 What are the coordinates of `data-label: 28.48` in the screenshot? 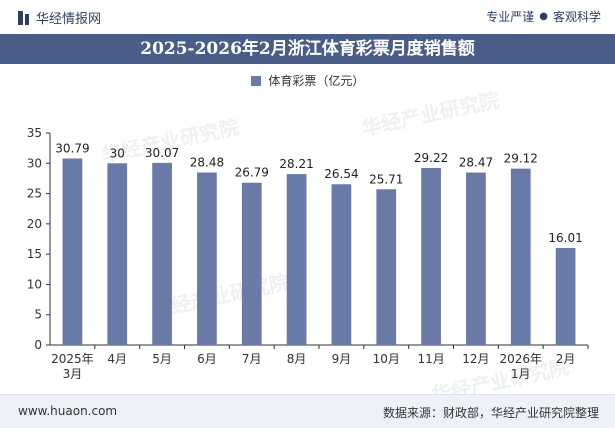 It's located at (207, 162).